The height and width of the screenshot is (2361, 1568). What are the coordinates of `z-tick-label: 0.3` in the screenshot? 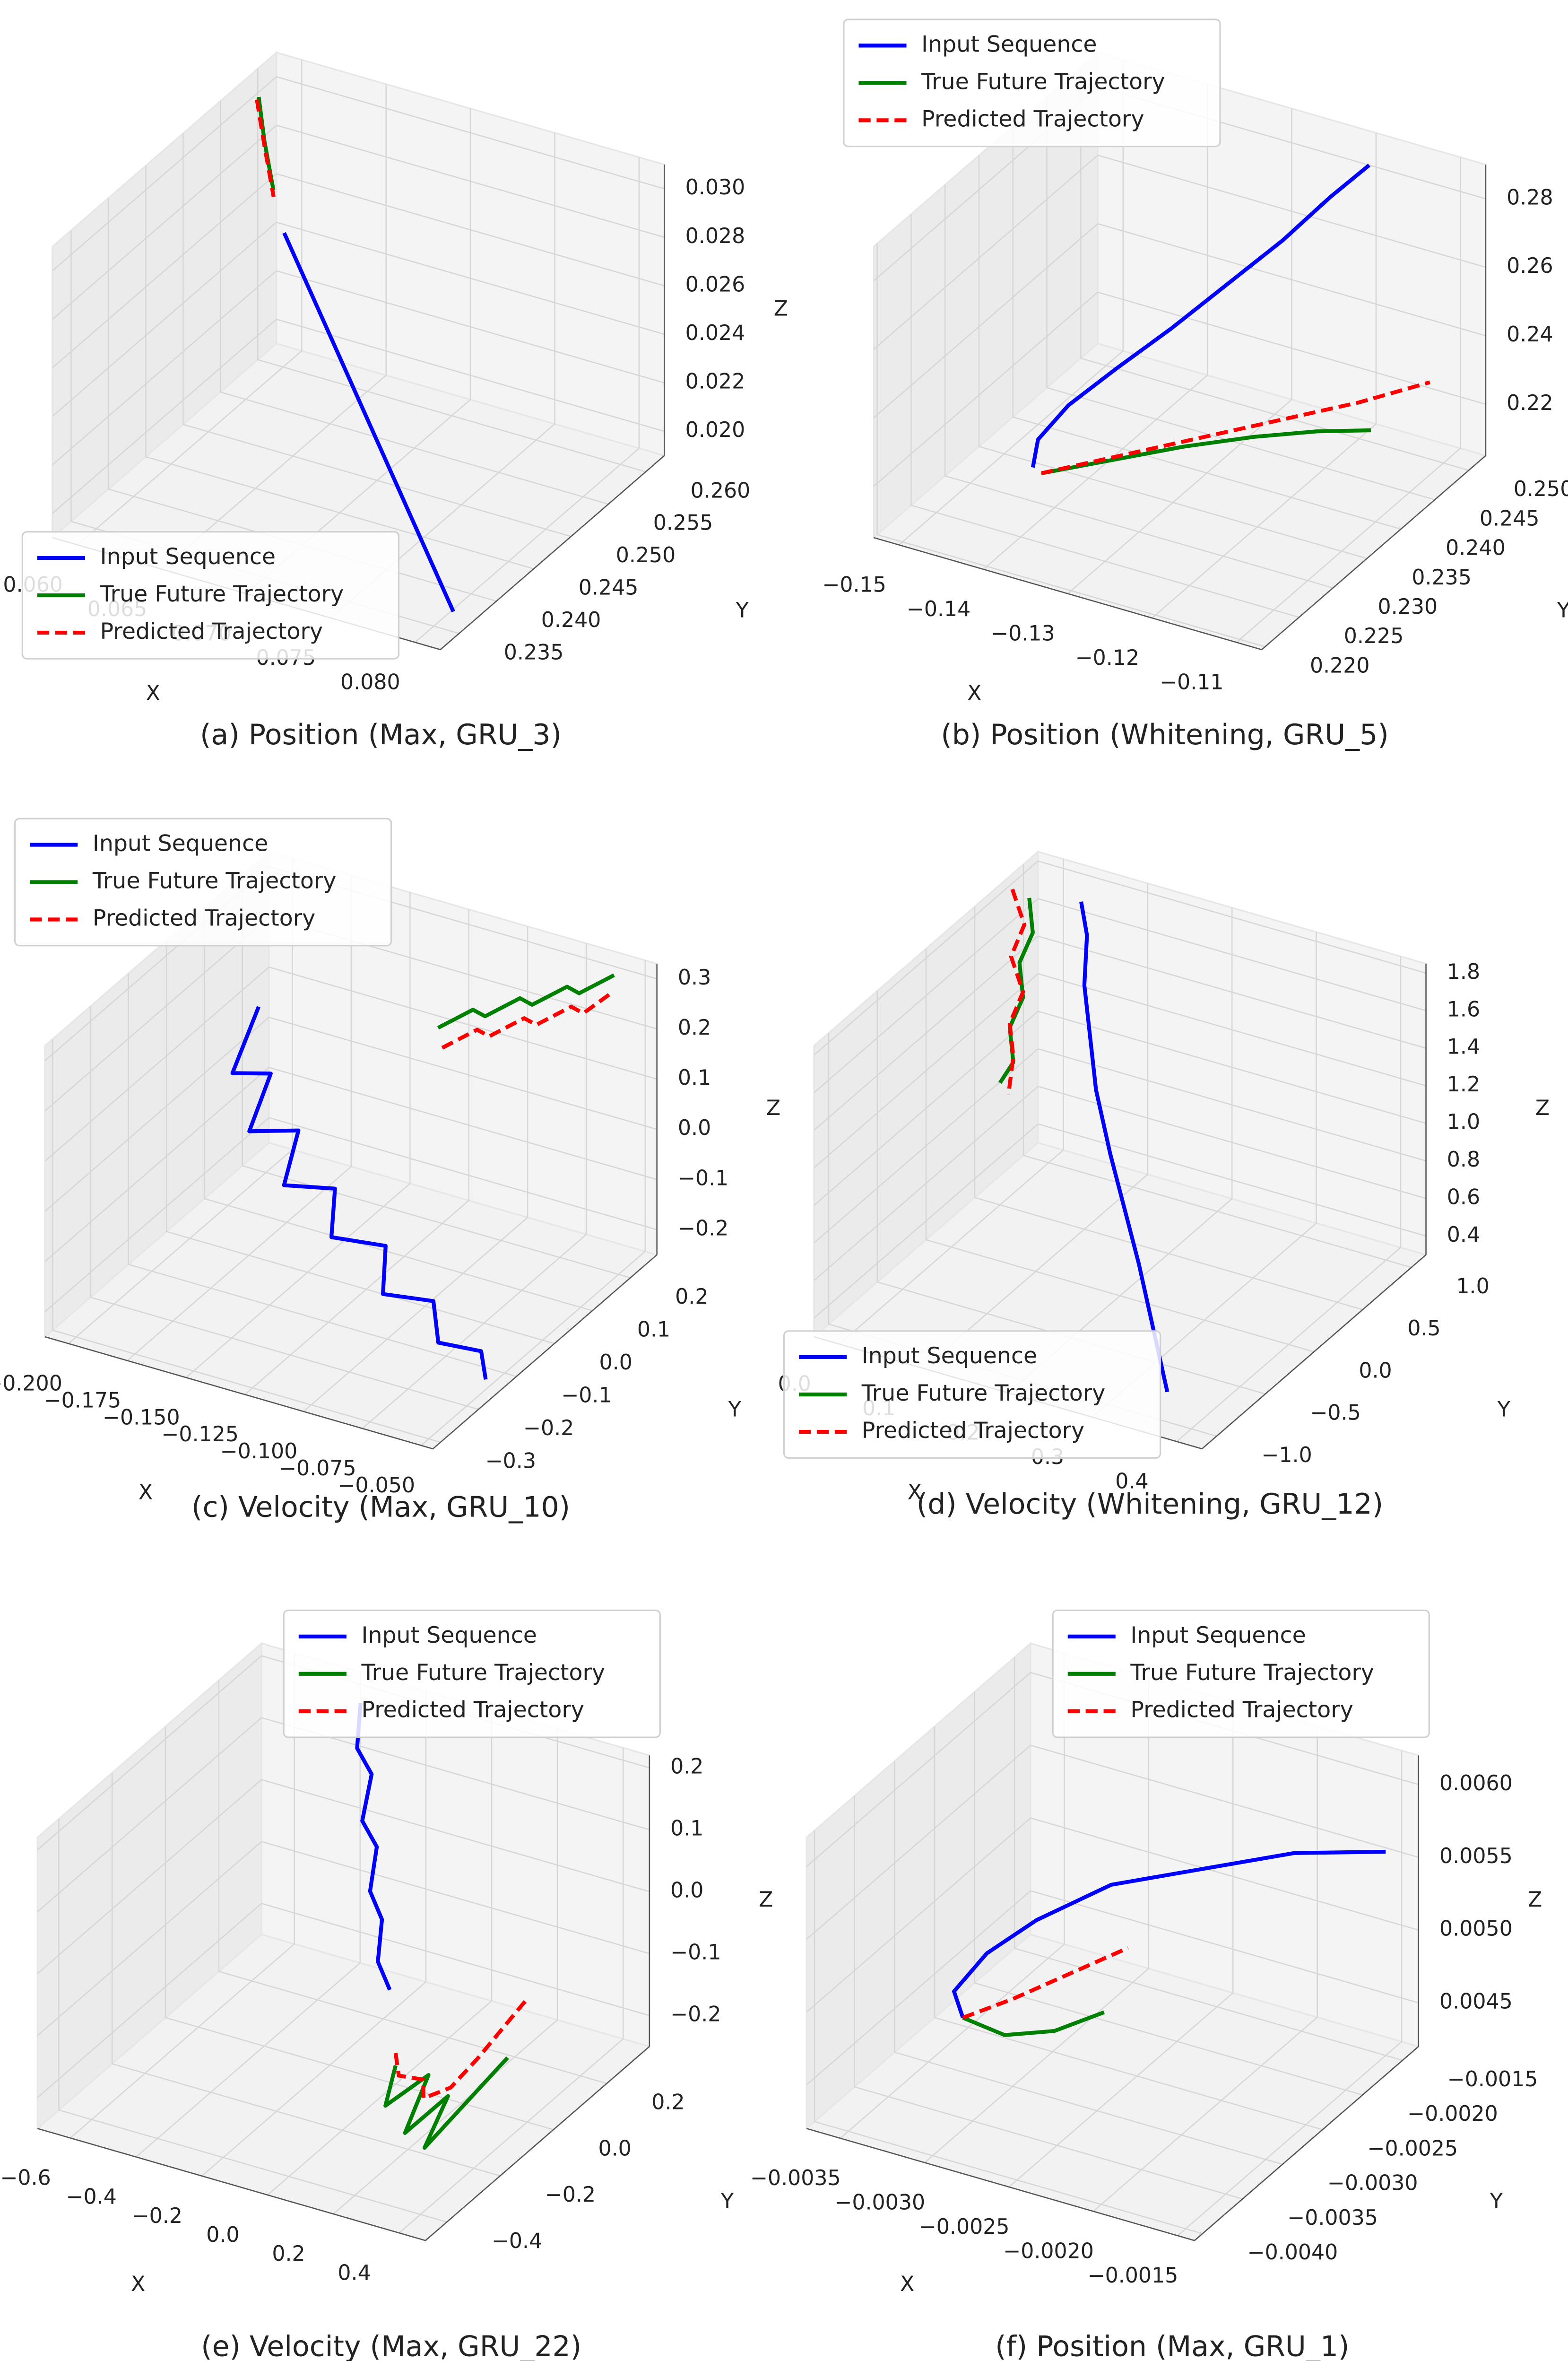 It's located at (694, 978).